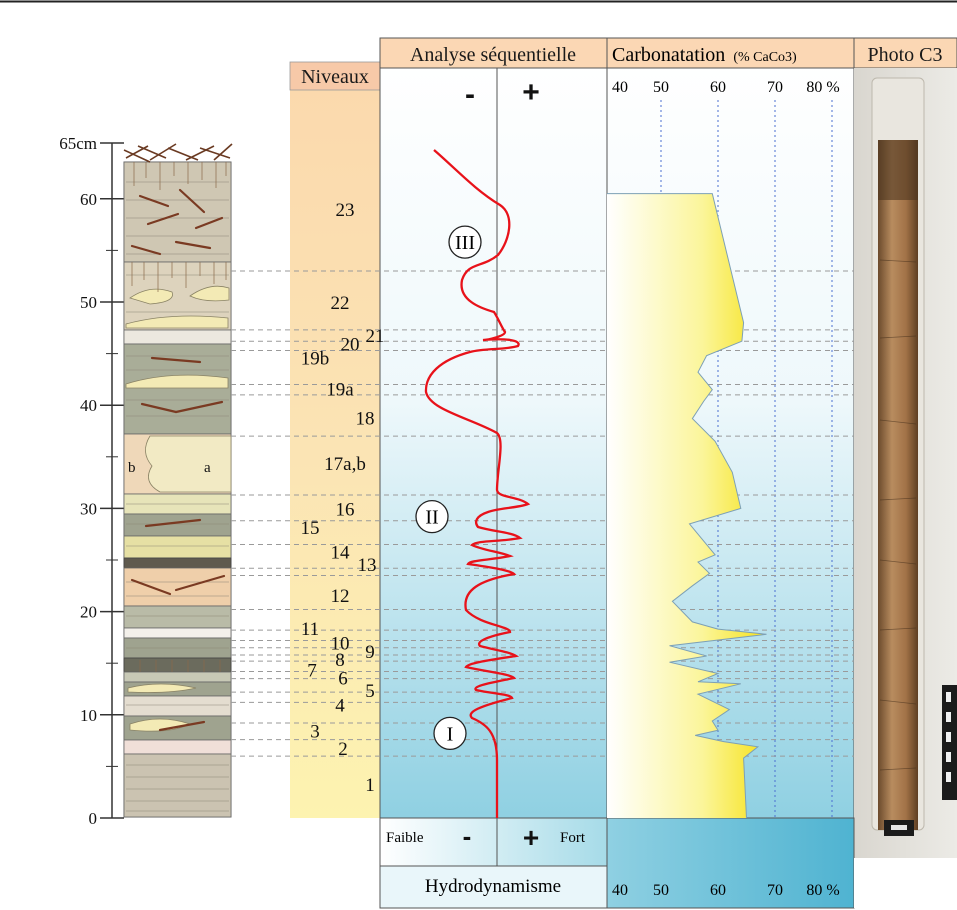 The image size is (957, 910). Describe the element at coordinates (370, 691) in the screenshot. I see `level-label: 5` at that location.